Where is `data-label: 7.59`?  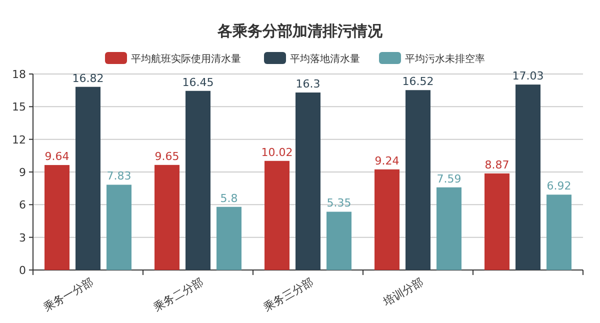 data-label: 7.59 is located at coordinates (449, 179).